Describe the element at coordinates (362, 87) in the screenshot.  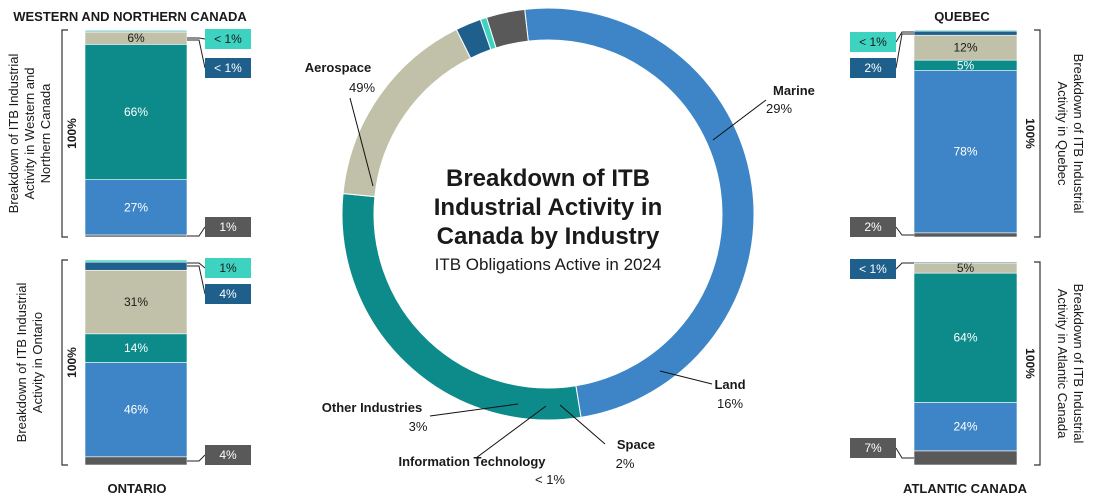
I see `slice-value-aerospace: 49%` at that location.